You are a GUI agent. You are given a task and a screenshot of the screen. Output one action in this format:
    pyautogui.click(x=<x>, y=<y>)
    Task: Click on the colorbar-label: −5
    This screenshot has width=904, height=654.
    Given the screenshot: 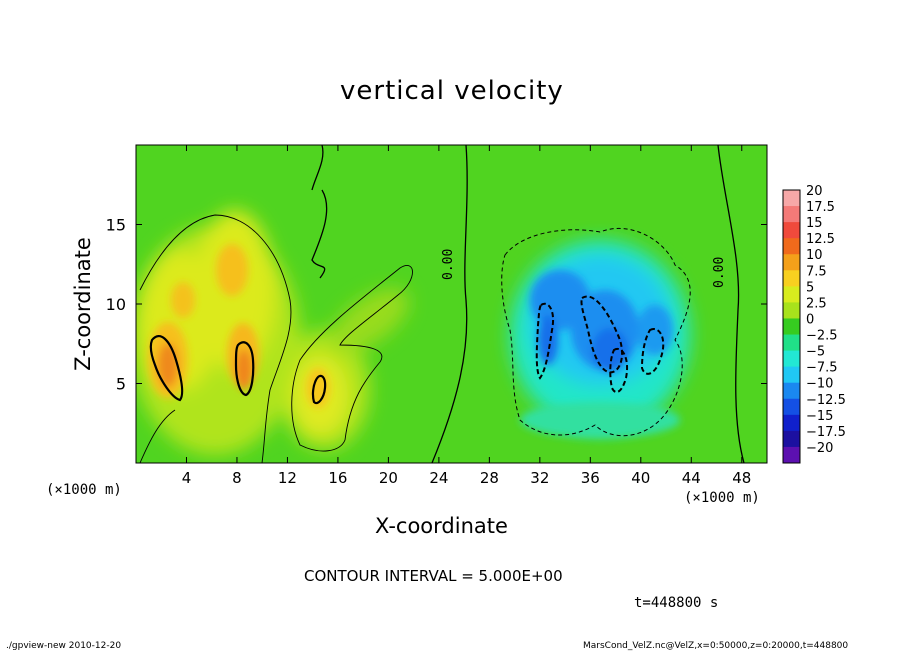 What is the action you would take?
    pyautogui.click(x=815, y=352)
    